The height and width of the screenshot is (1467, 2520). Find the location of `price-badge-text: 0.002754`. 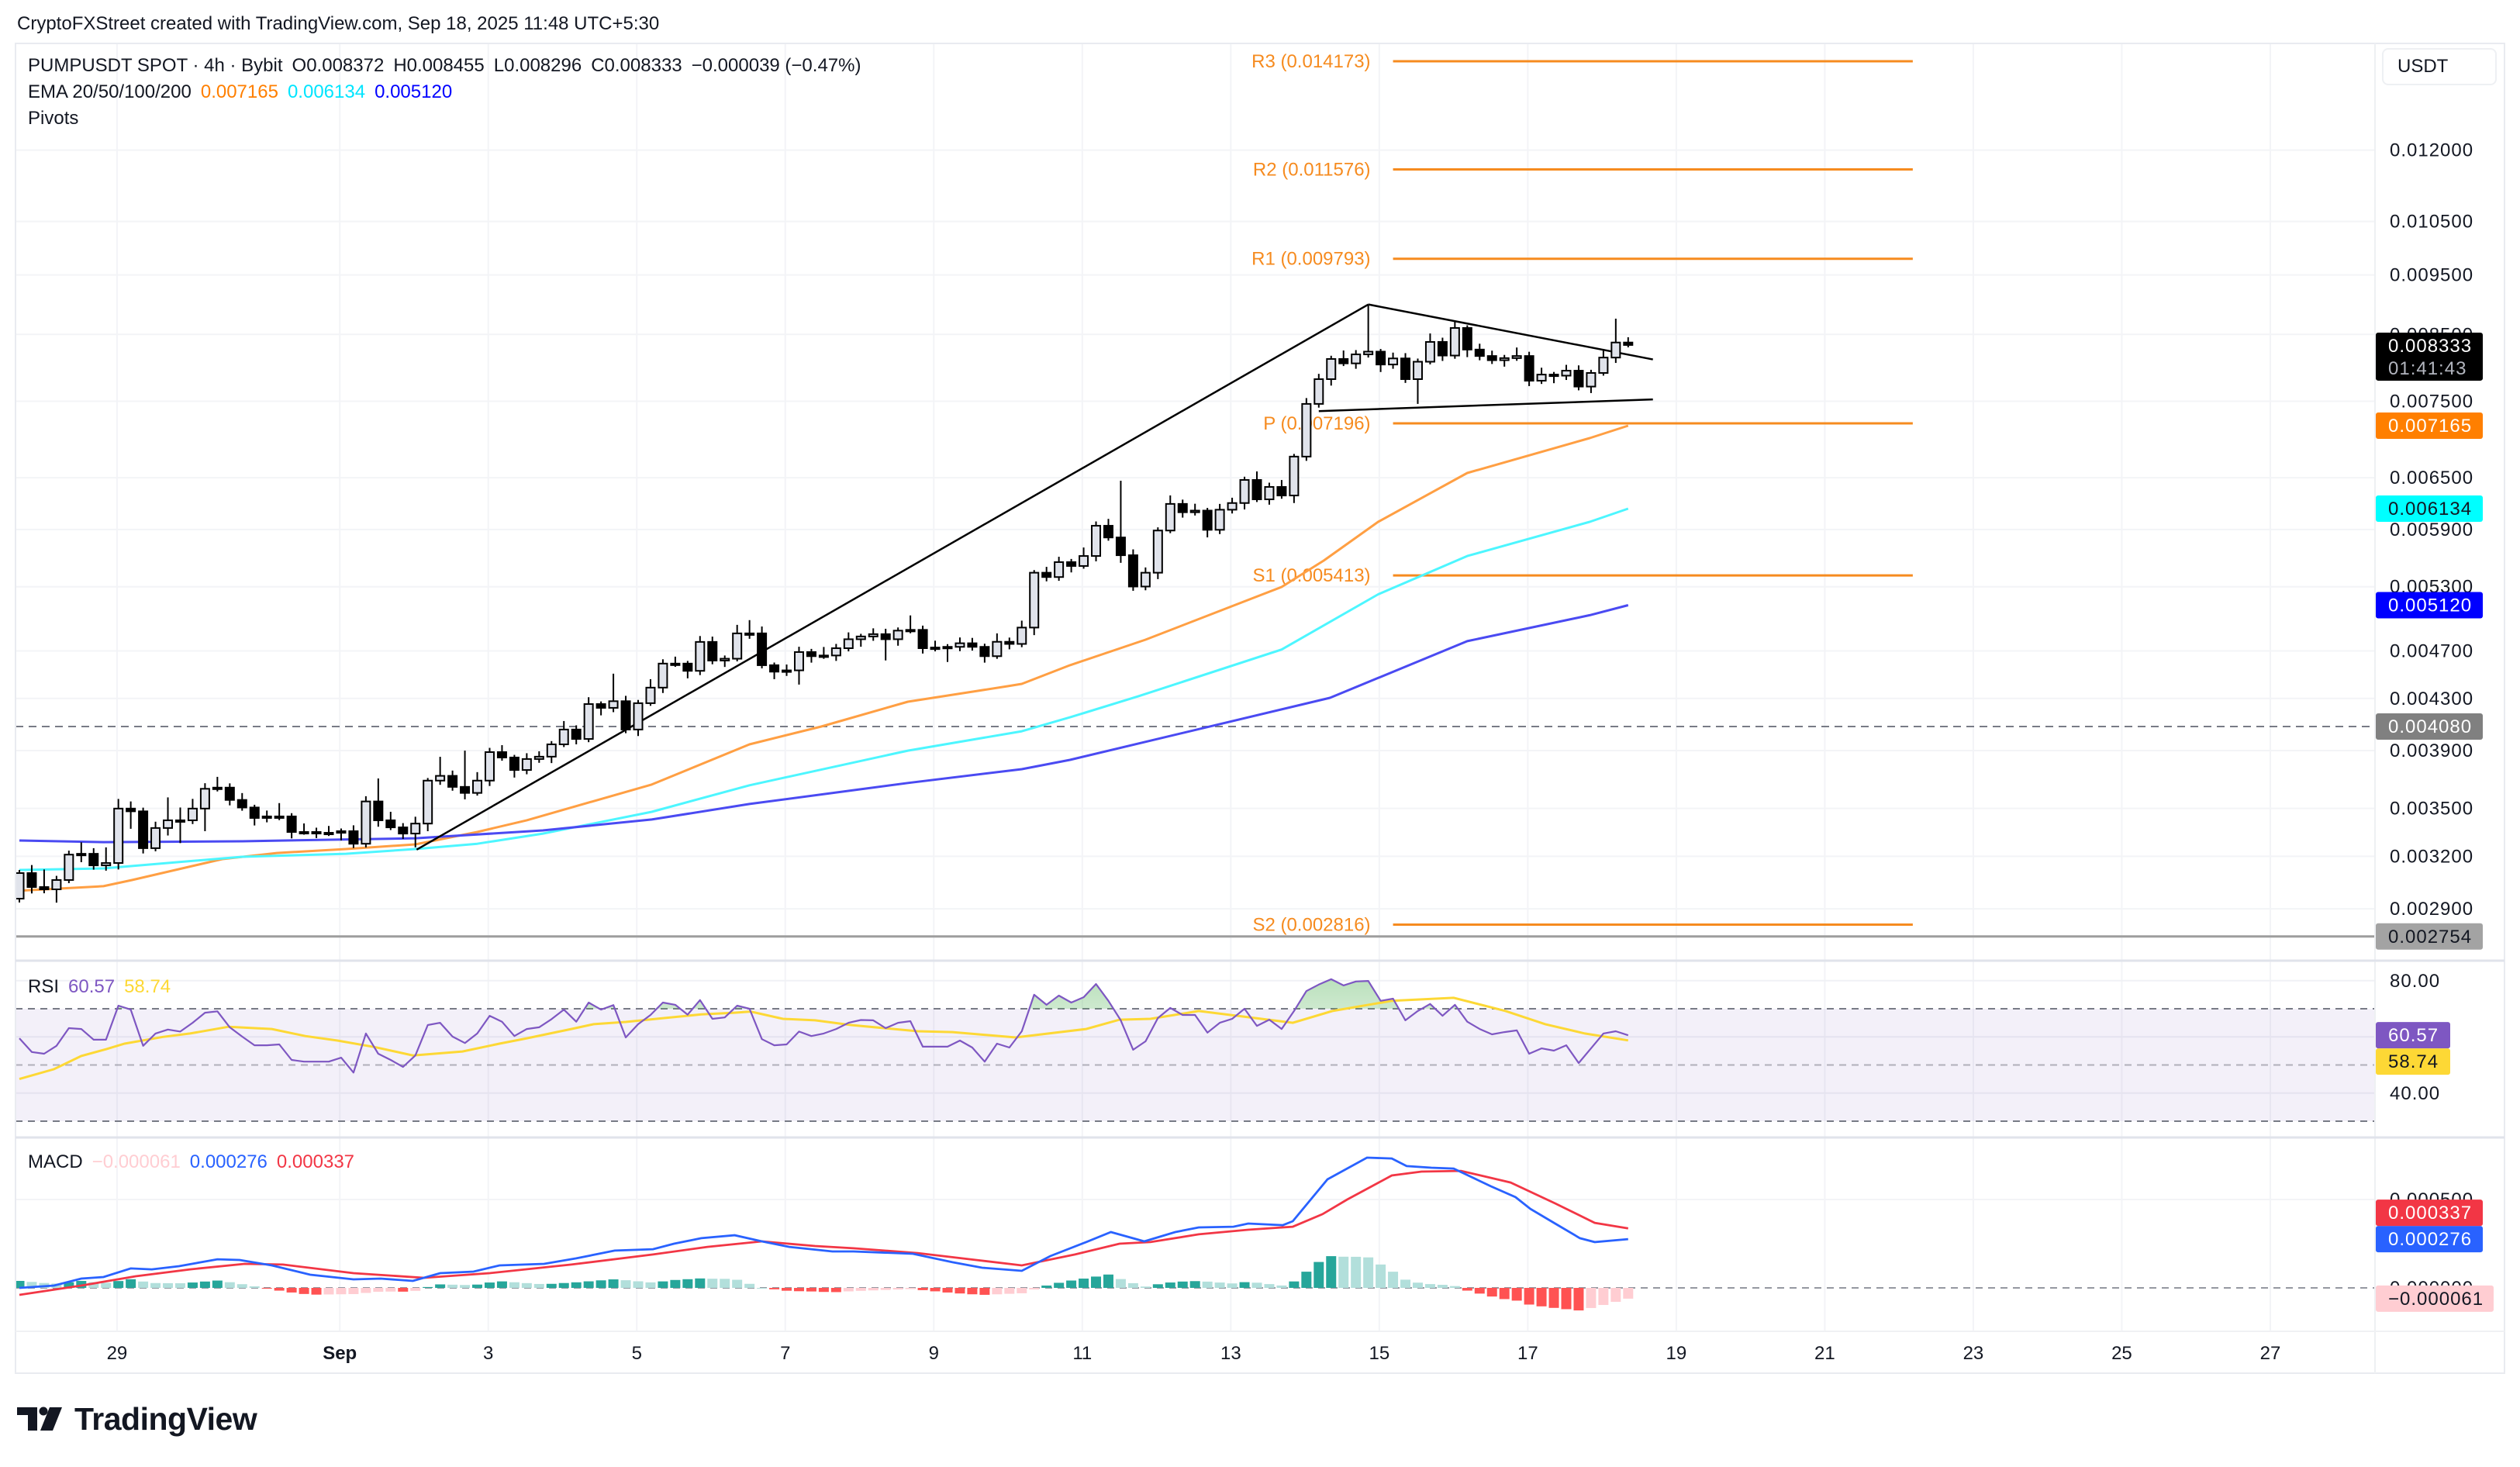

price-badge-text: 0.002754 is located at coordinates (2430, 937).